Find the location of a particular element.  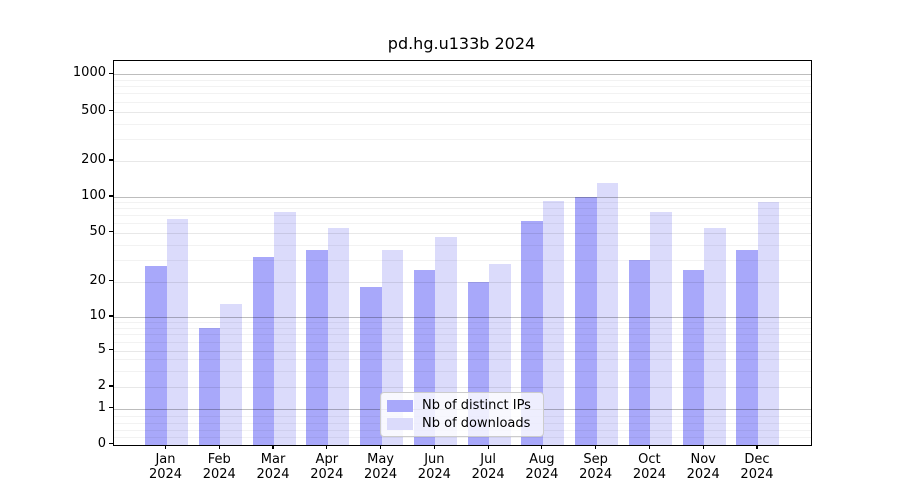

x-tick-label-jul: Jul 2024 is located at coordinates (488, 467).